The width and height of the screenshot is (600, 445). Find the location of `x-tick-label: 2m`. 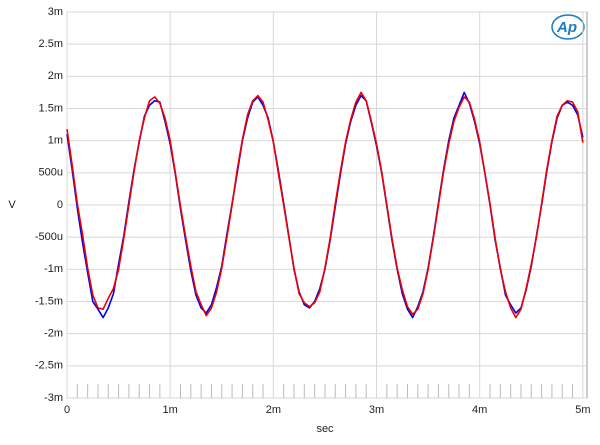

x-tick-label: 2m is located at coordinates (273, 410).